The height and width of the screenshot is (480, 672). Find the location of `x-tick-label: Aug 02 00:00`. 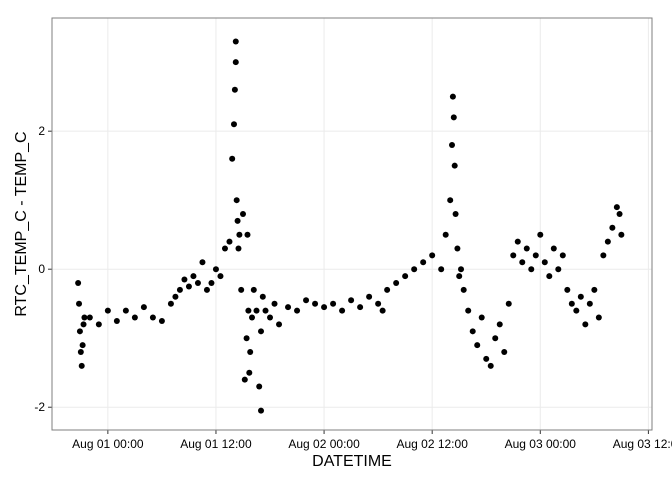

x-tick-label: Aug 02 00:00 is located at coordinates (324, 444).